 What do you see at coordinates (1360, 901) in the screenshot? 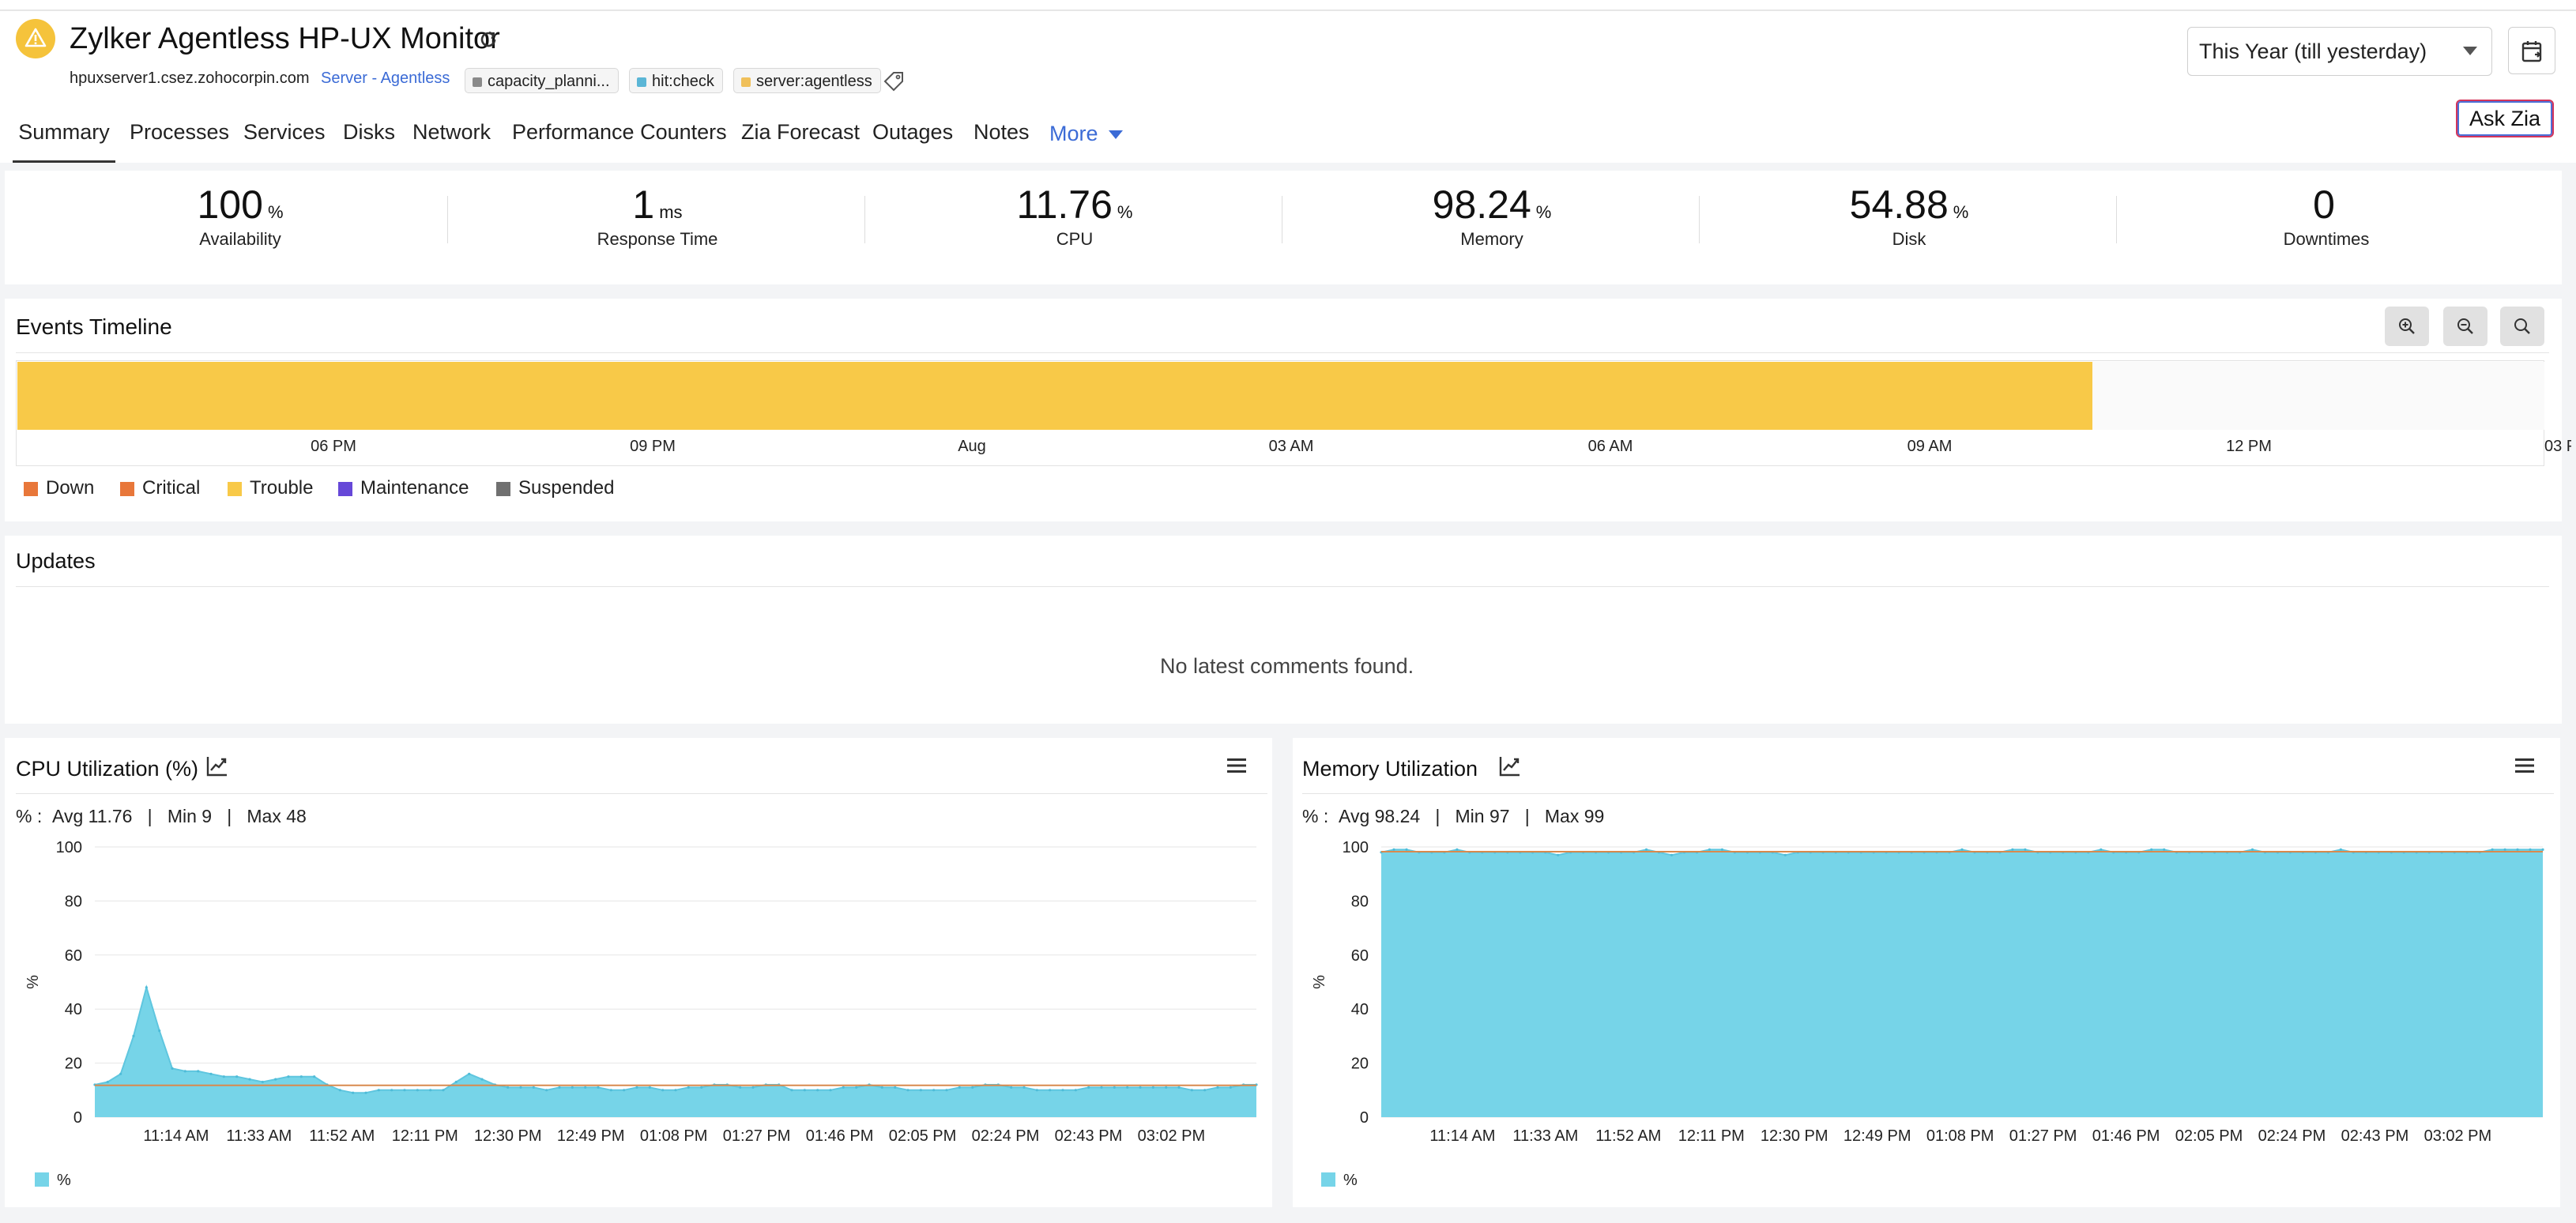
I see `y-tick-label: 80` at bounding box center [1360, 901].